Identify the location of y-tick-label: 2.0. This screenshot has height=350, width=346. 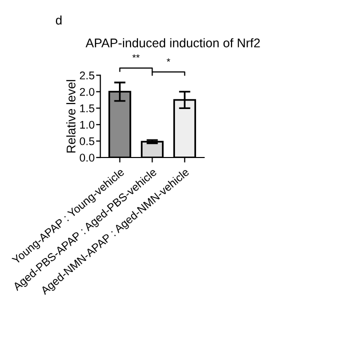
(87, 92).